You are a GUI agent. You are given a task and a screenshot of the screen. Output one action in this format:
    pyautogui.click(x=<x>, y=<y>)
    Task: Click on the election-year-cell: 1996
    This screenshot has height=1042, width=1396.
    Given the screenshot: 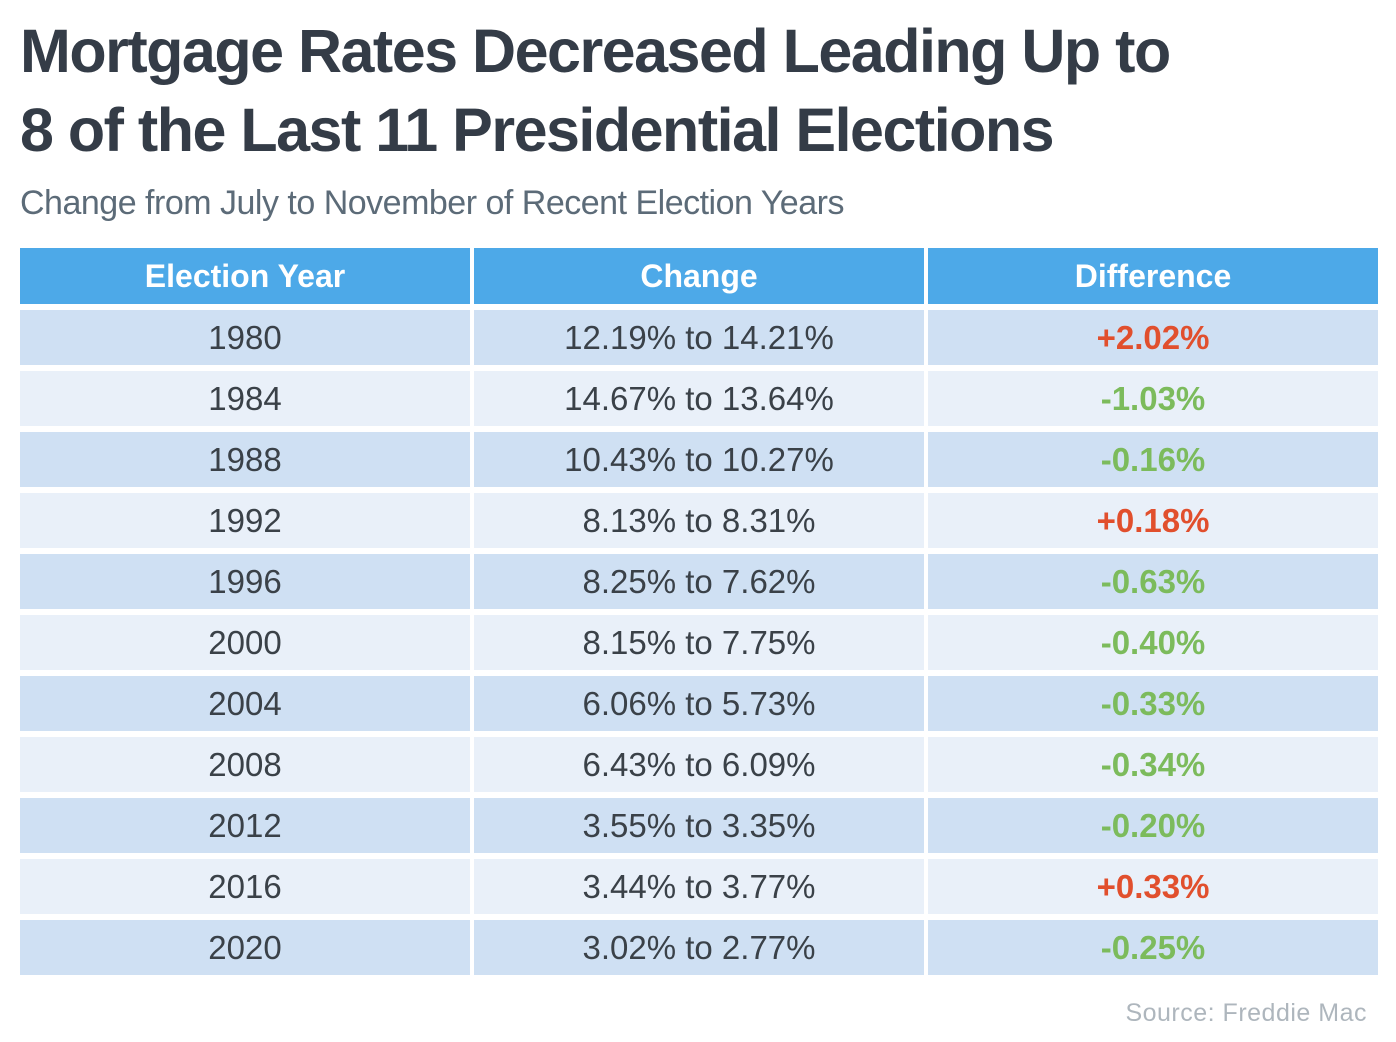 What is the action you would take?
    pyautogui.click(x=245, y=581)
    